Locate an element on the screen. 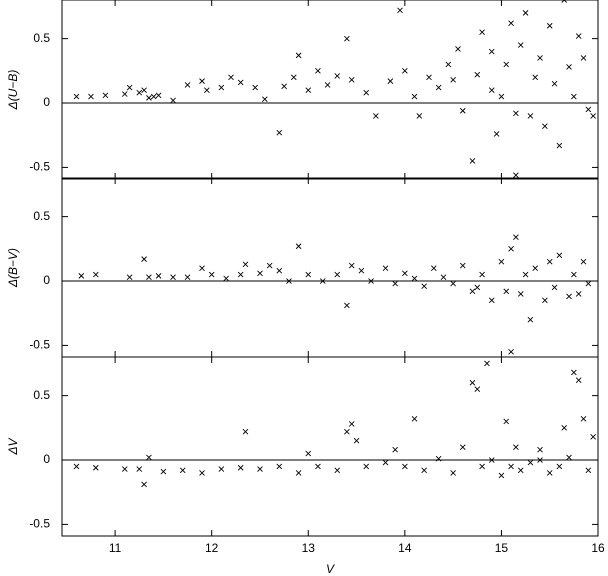  y-axis-label: Δ(U−B) is located at coordinates (13, 90).